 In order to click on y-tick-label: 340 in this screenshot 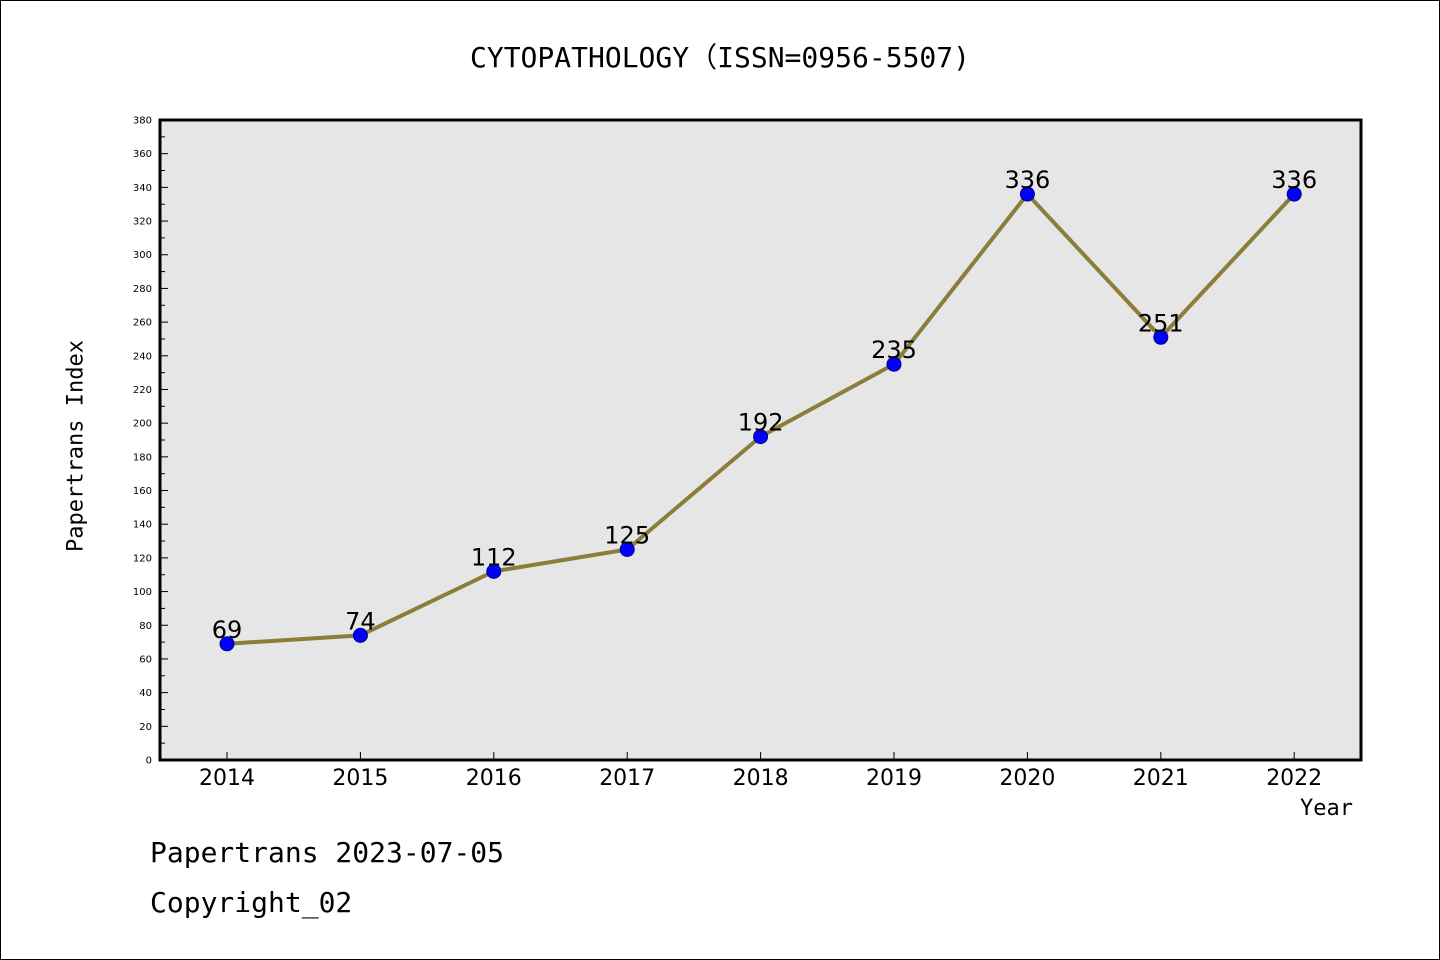, I will do `click(142, 188)`.